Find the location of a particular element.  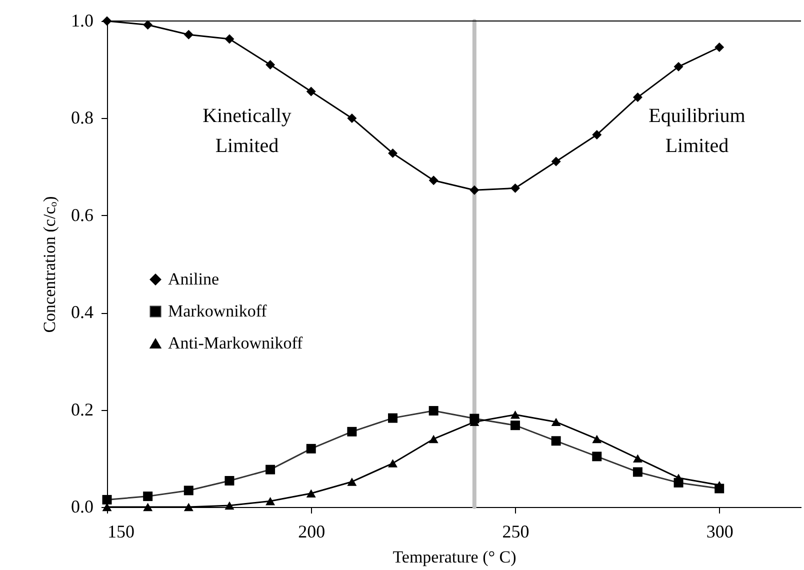

y-tick-label: 0.4 is located at coordinates (82, 312).